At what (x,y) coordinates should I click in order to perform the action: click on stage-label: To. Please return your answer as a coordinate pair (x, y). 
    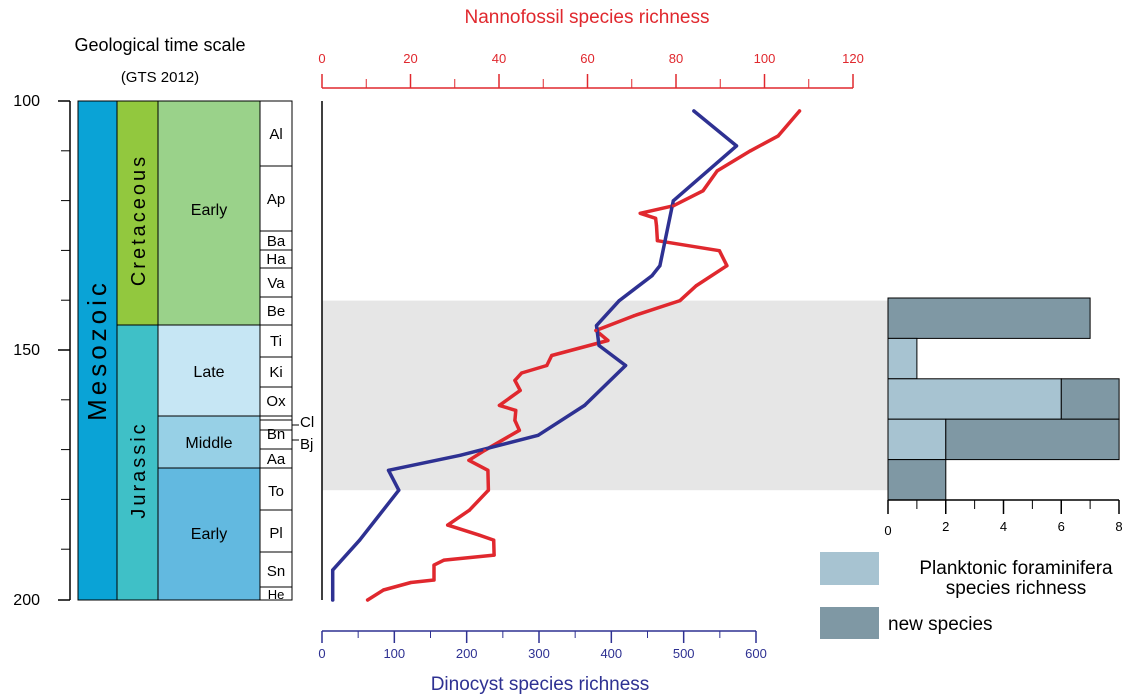
    Looking at the image, I should click on (276, 491).